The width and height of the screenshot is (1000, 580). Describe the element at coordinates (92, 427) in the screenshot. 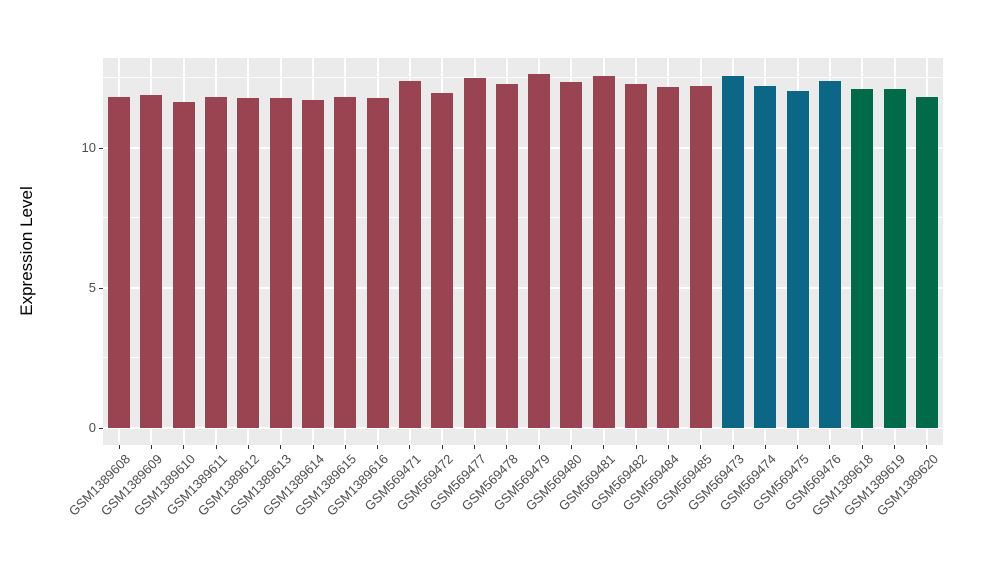

I see `y-tick-label: 0` at that location.